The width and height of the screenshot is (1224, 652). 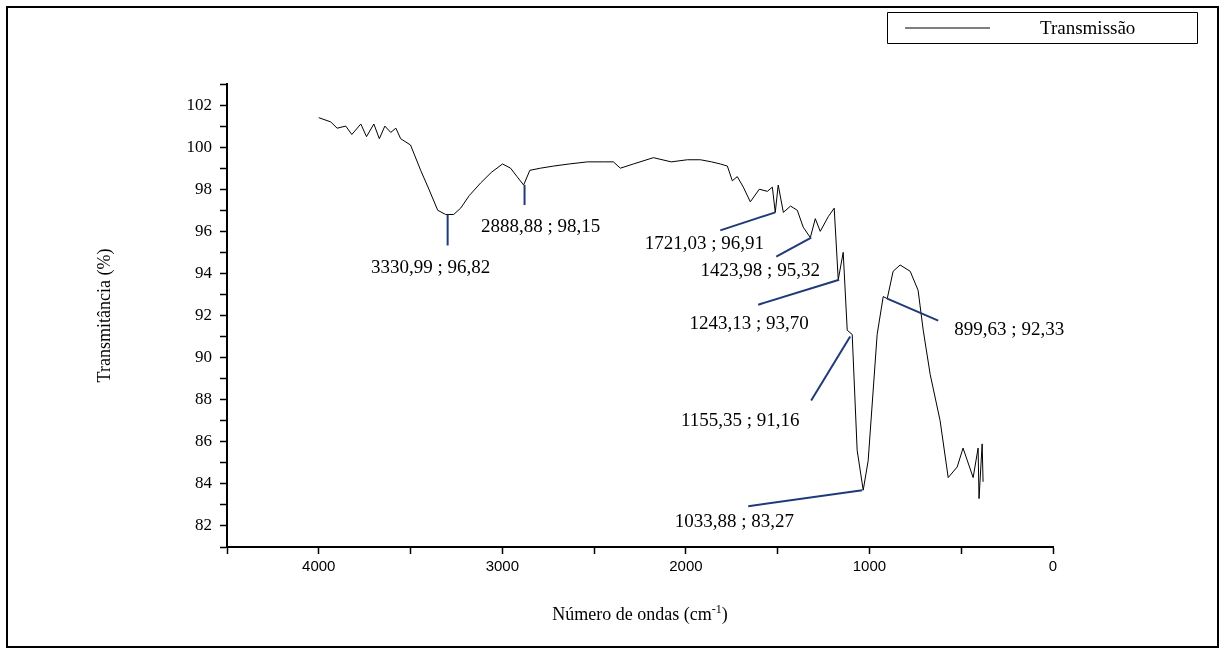 I want to click on y-tick-label: 102, so click(x=199, y=104).